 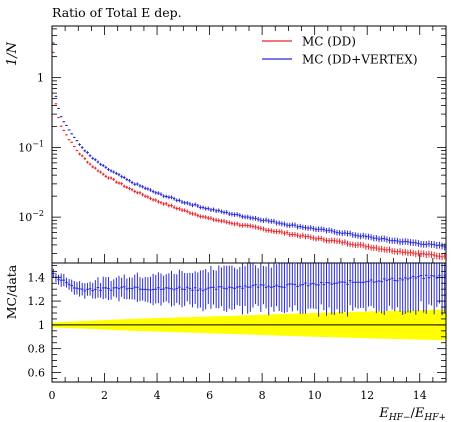 What do you see at coordinates (209, 395) in the screenshot?
I see `x-tick-label: 6` at bounding box center [209, 395].